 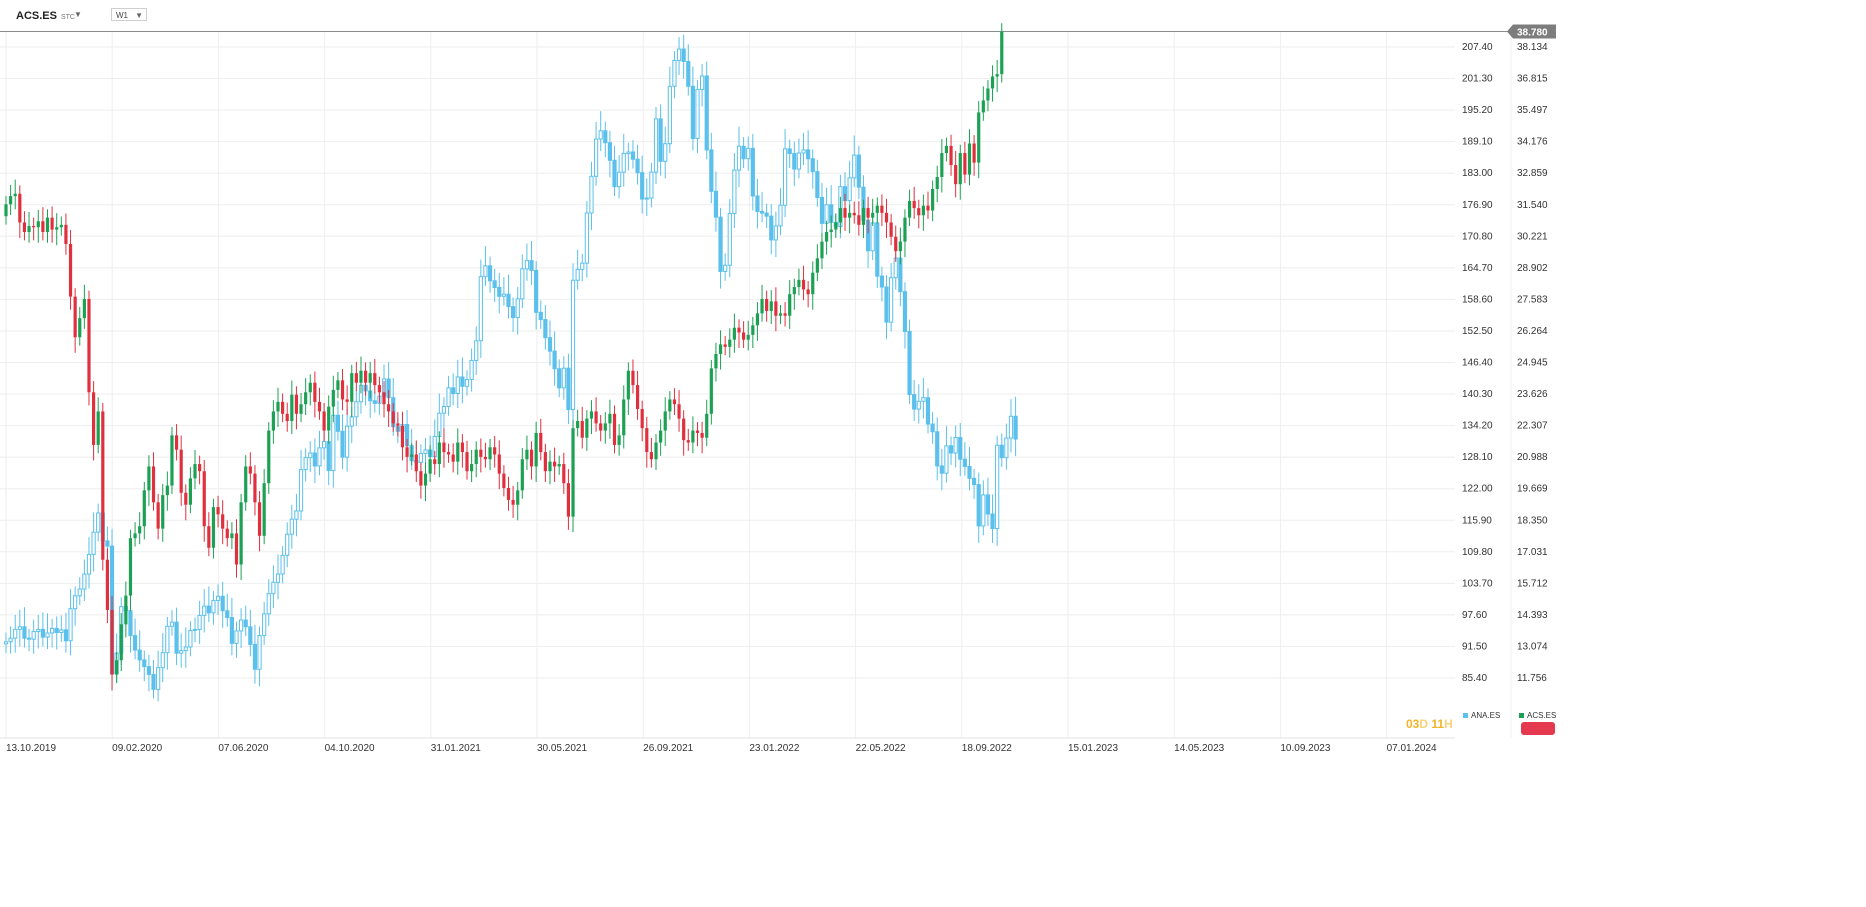 What do you see at coordinates (1486, 715) in the screenshot?
I see `legend-label: ANA.ES` at bounding box center [1486, 715].